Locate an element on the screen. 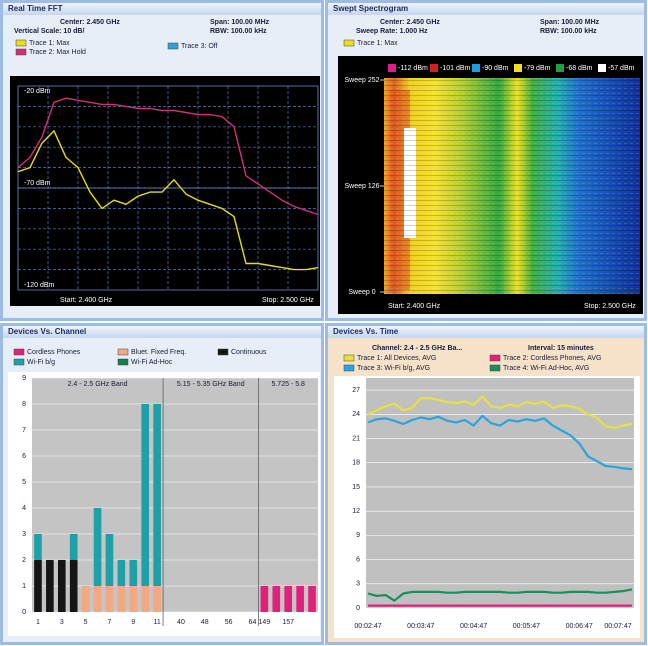 Image resolution: width=648 pixels, height=646 pixels. scale-label: -79 dBm is located at coordinates (537, 68).